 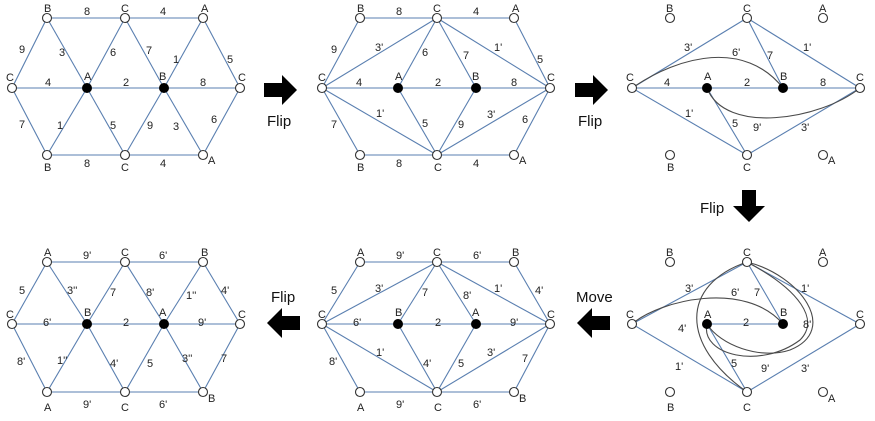 I want to click on panel-4-edges, so click(x=746, y=327).